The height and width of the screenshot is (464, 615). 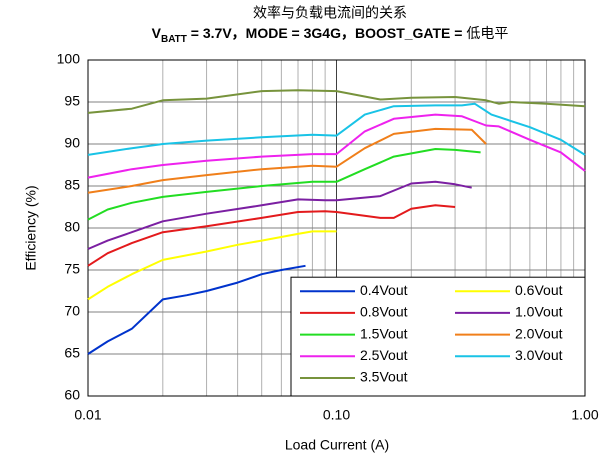 I want to click on y-tick-label: 80, so click(x=72, y=227).